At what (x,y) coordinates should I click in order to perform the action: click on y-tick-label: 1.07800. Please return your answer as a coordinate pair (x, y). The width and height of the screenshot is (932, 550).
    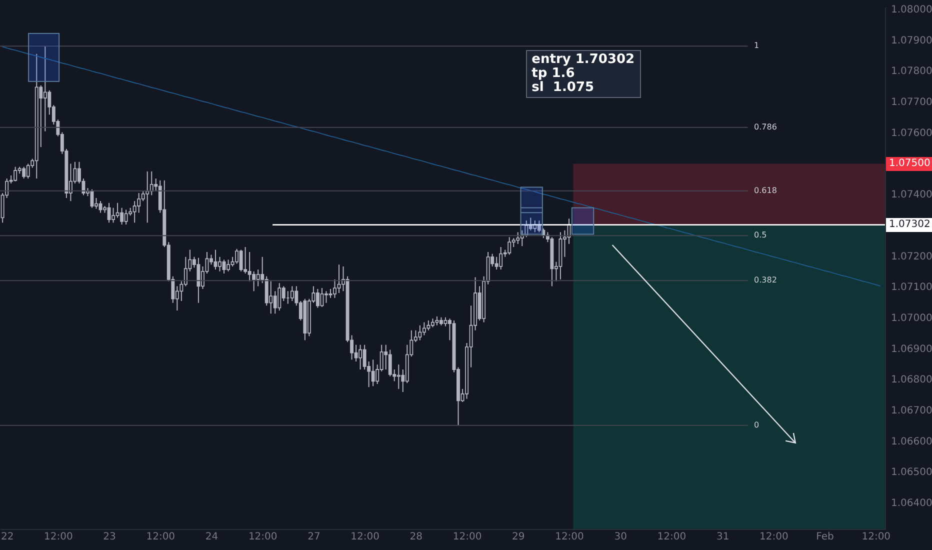
    Looking at the image, I should click on (911, 72).